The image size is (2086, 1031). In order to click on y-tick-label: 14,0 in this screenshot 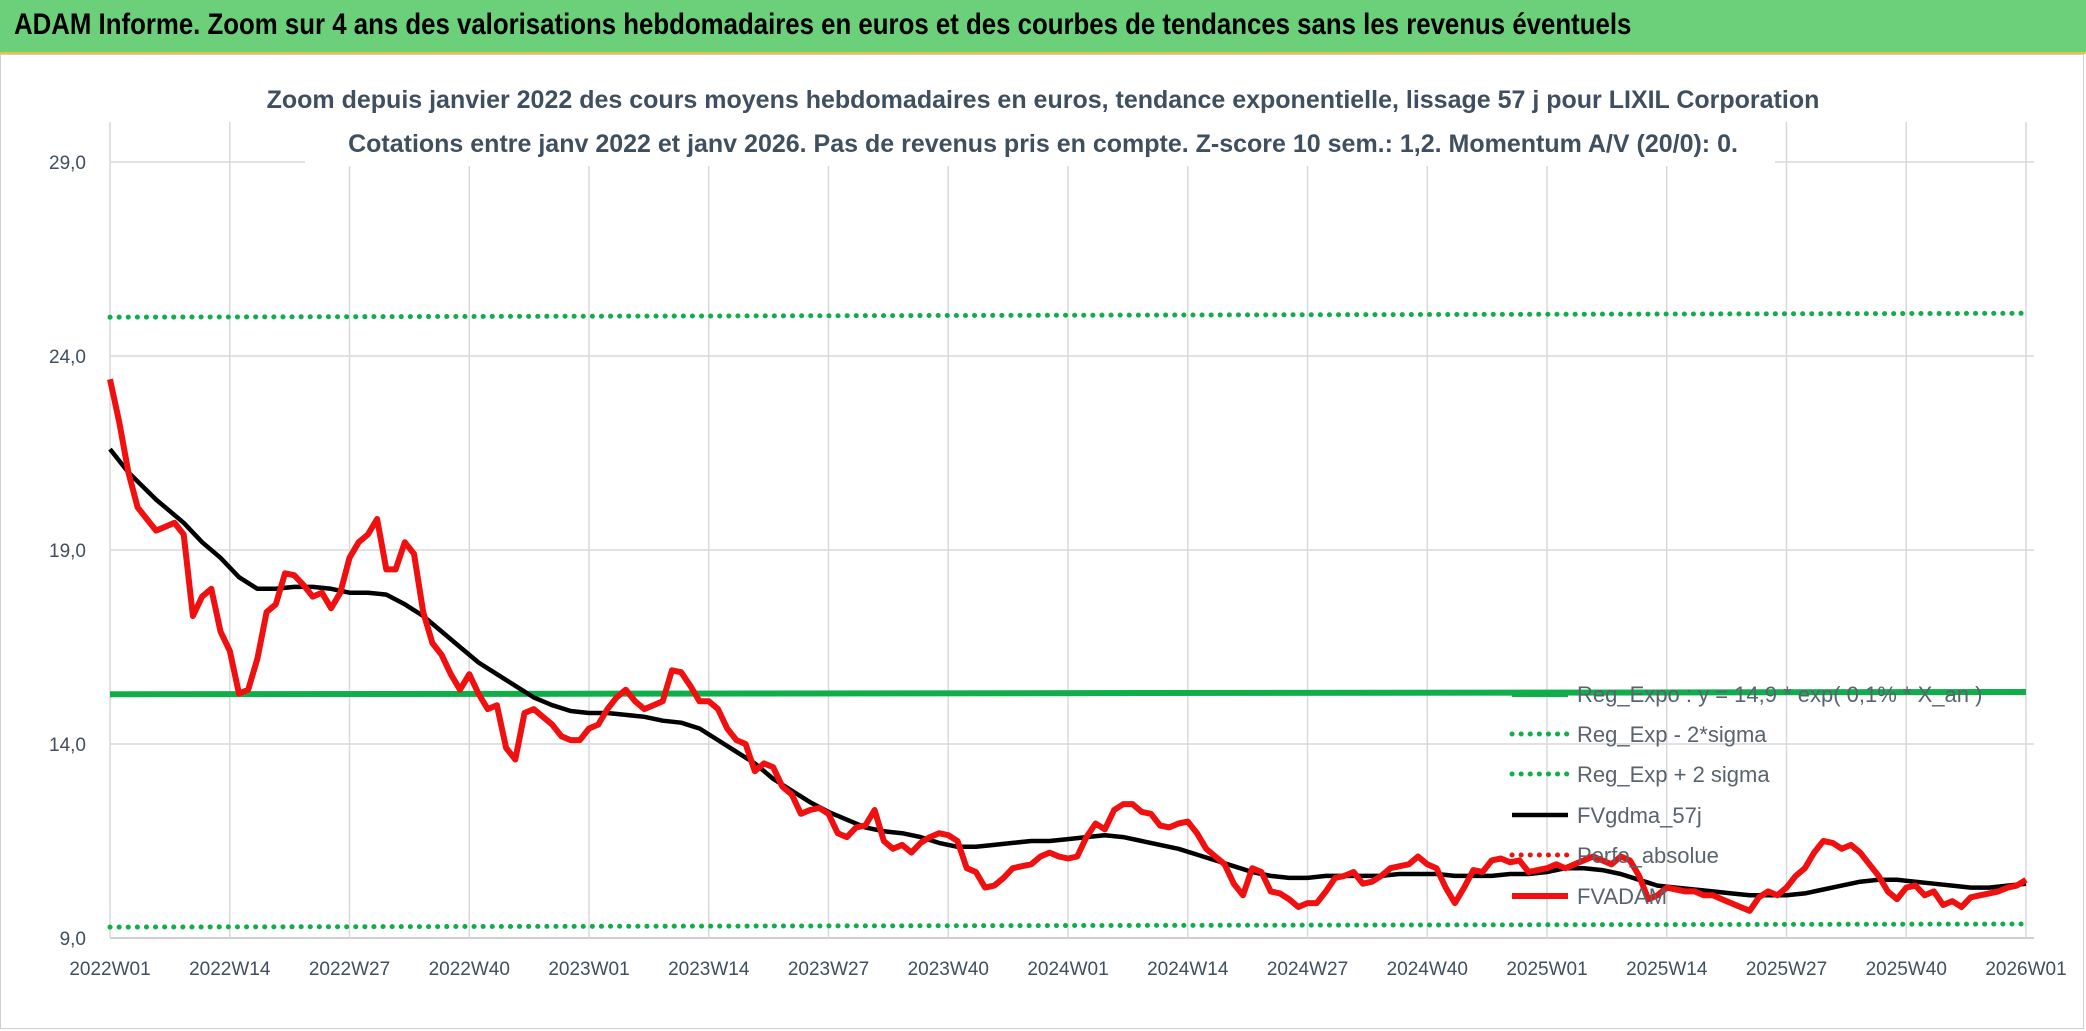, I will do `click(67, 745)`.